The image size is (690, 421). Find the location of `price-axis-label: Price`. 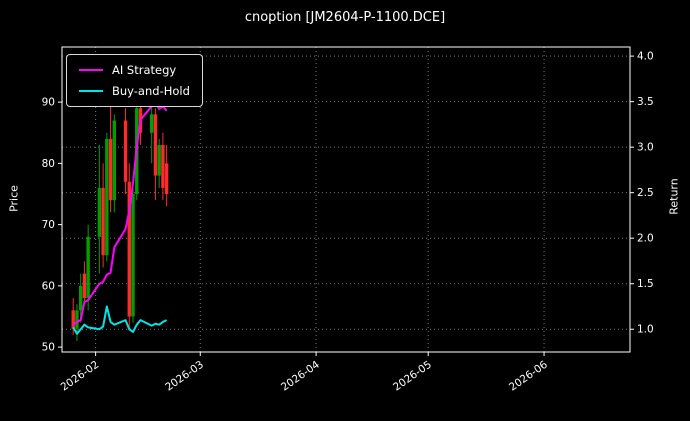

price-axis-label: Price is located at coordinates (14, 198).